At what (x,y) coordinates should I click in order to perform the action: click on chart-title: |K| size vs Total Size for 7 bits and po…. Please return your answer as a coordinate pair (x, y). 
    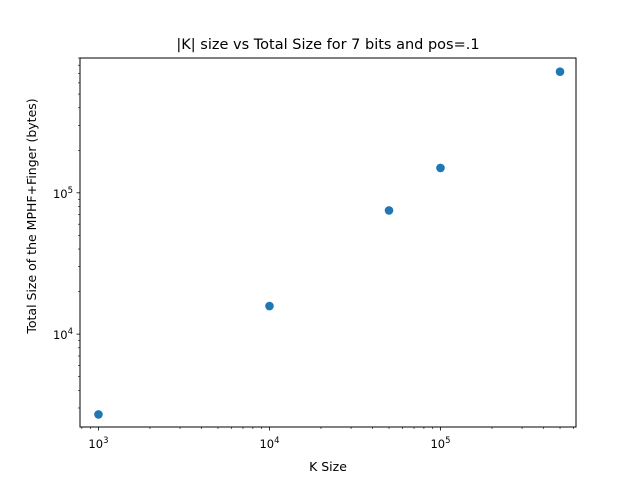
    Looking at the image, I should click on (327, 45).